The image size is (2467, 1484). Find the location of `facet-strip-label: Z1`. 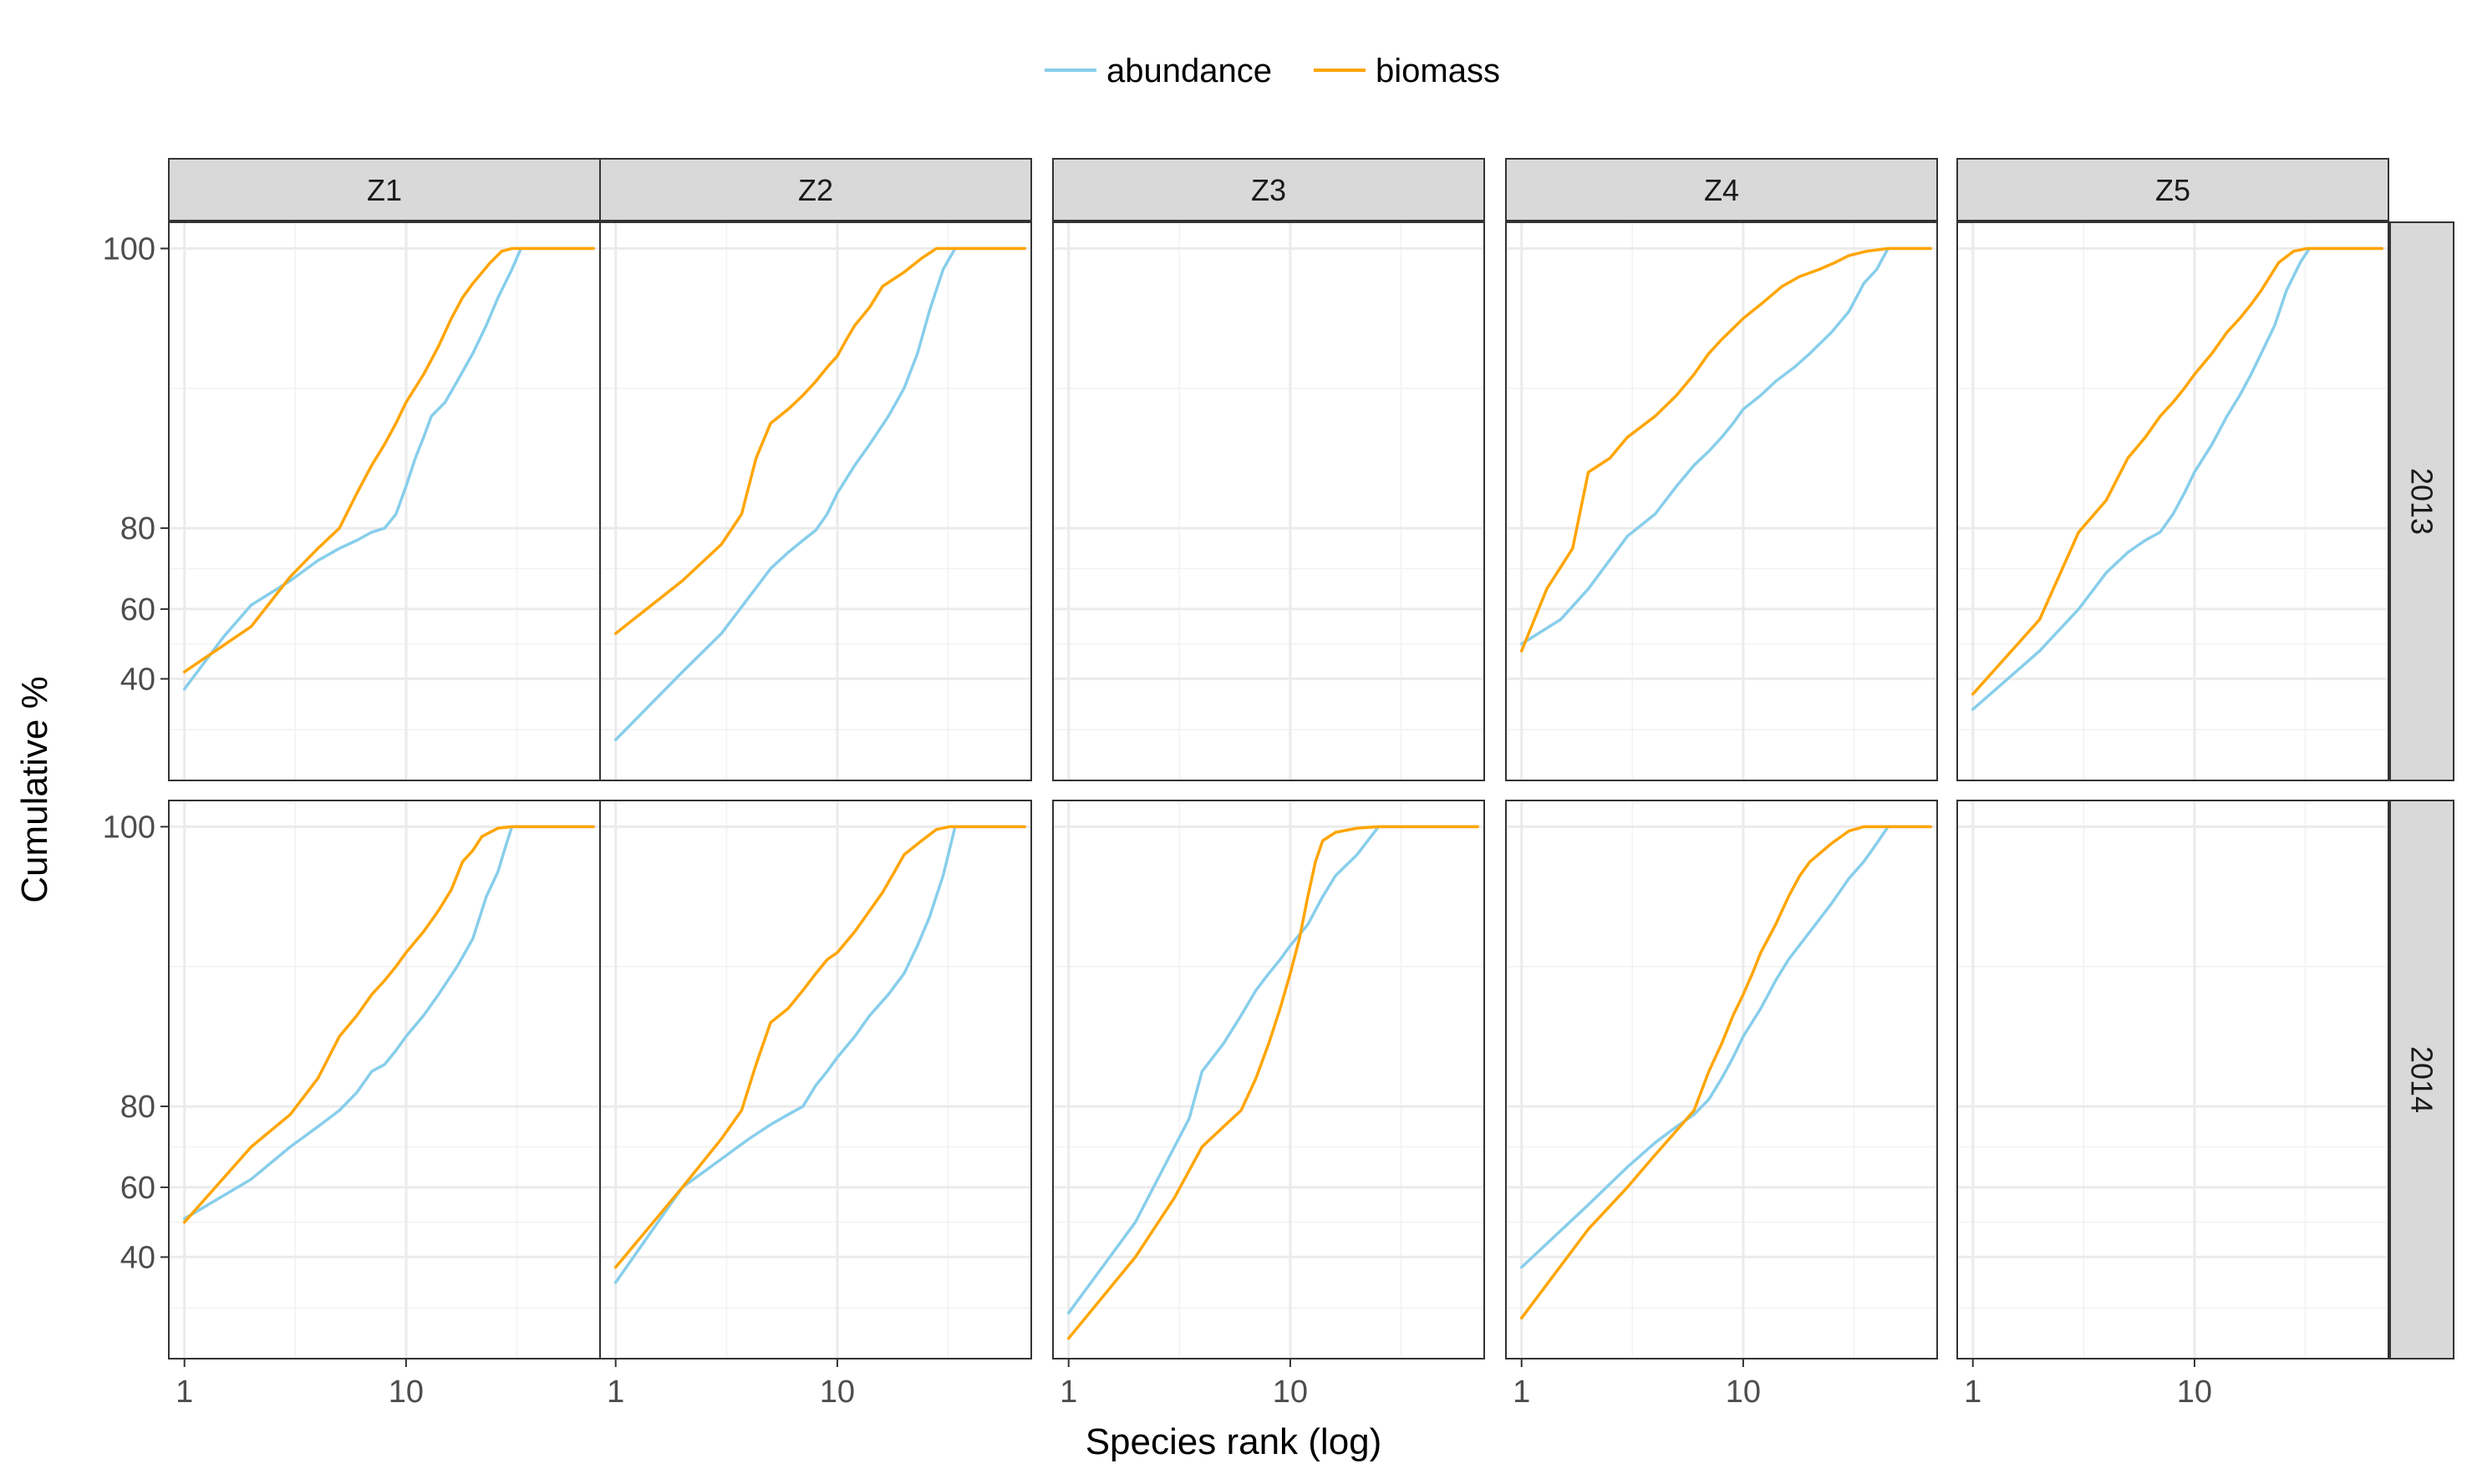

facet-strip-label: Z1 is located at coordinates (384, 190).